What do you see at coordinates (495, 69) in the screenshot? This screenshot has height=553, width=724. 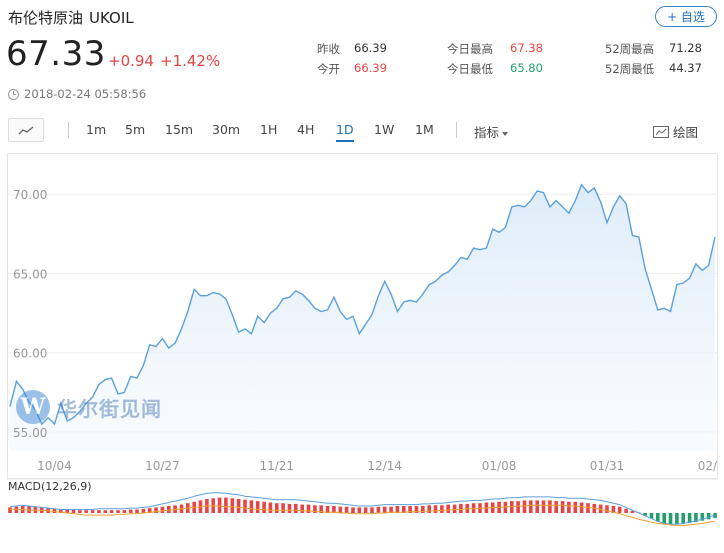 I see `stat-day-low: 今日最低 65.80` at bounding box center [495, 69].